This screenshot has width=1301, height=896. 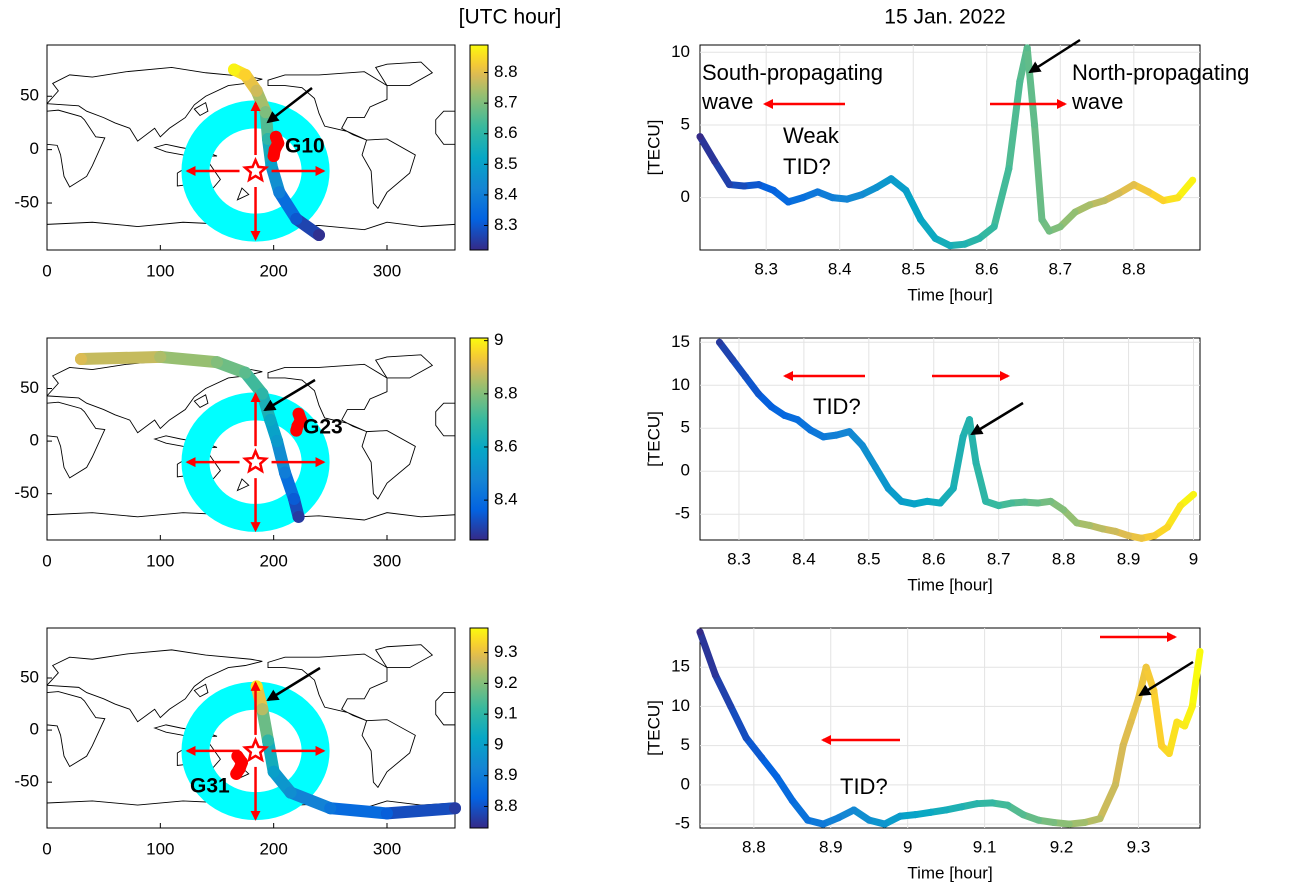 What do you see at coordinates (506, 651) in the screenshot?
I see `colorbar-tick-label: 9.3` at bounding box center [506, 651].